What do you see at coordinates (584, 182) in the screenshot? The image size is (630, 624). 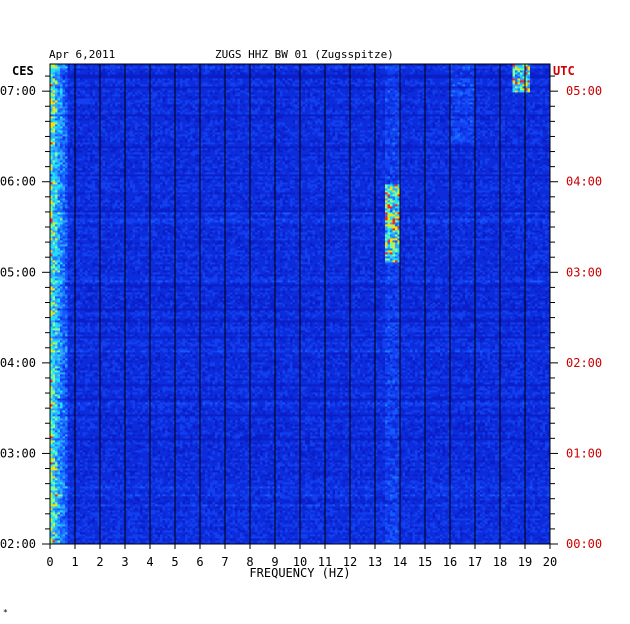 I see `right-y-tick-label: 04:00` at bounding box center [584, 182].